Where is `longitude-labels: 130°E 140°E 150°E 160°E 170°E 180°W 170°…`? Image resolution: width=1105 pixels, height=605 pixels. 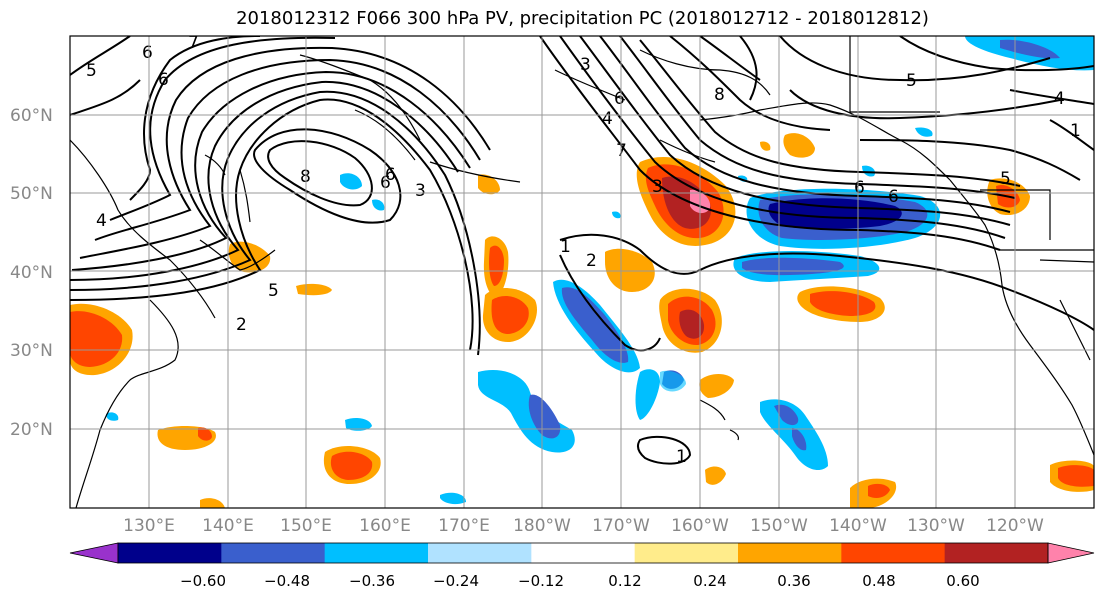
longitude-labels: 130°E 140°E 150°E 160°E 170°E 180°W 170°… is located at coordinates (583, 526).